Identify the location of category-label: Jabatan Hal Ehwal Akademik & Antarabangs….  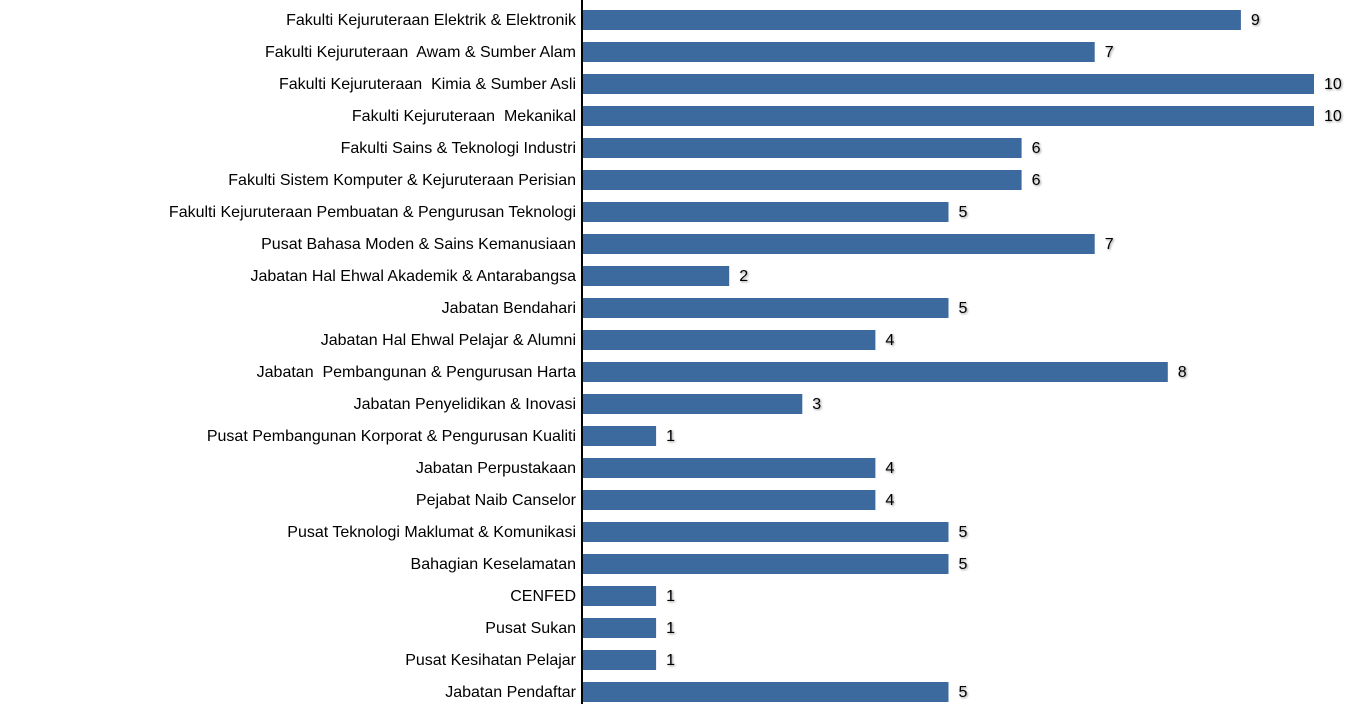
(413, 276).